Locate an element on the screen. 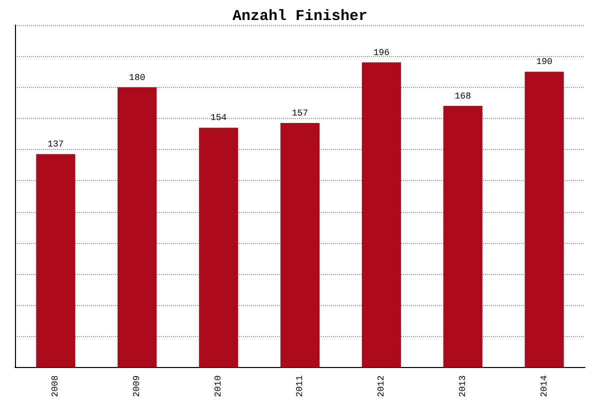 The image size is (600, 400). data-label: 180 is located at coordinates (137, 77).